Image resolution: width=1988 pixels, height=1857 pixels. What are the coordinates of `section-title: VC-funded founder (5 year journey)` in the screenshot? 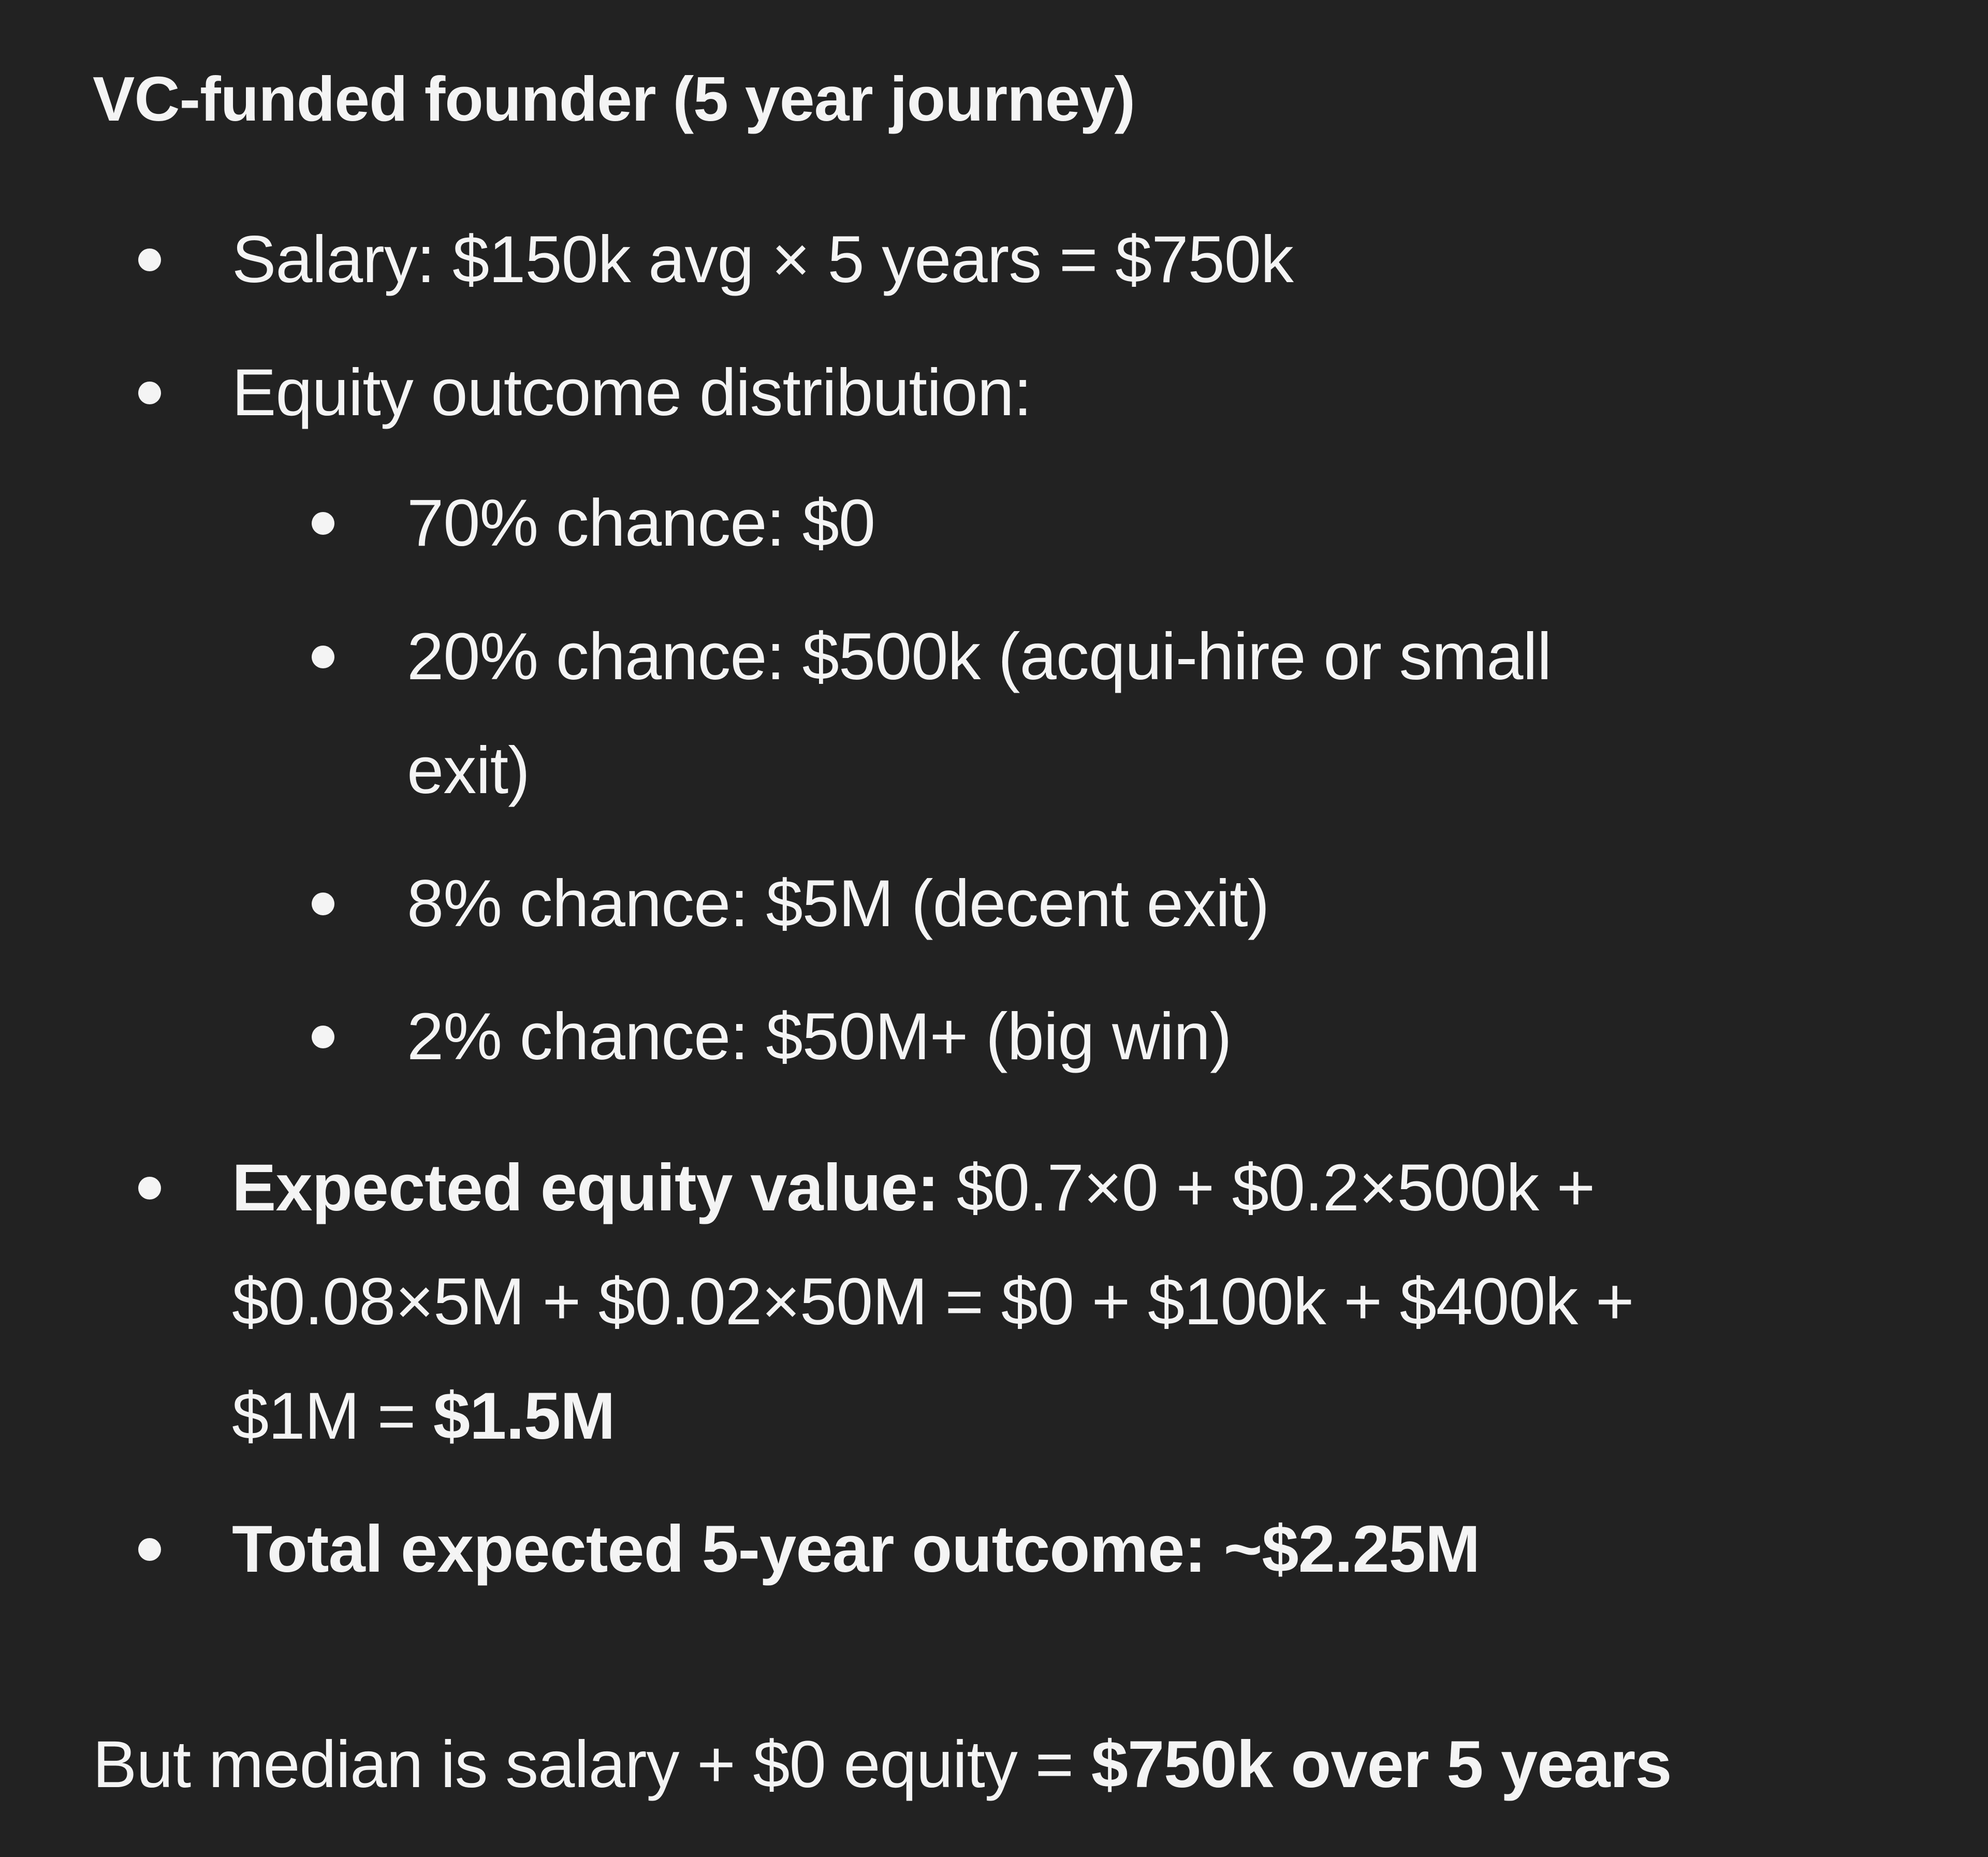 It's located at (614, 99).